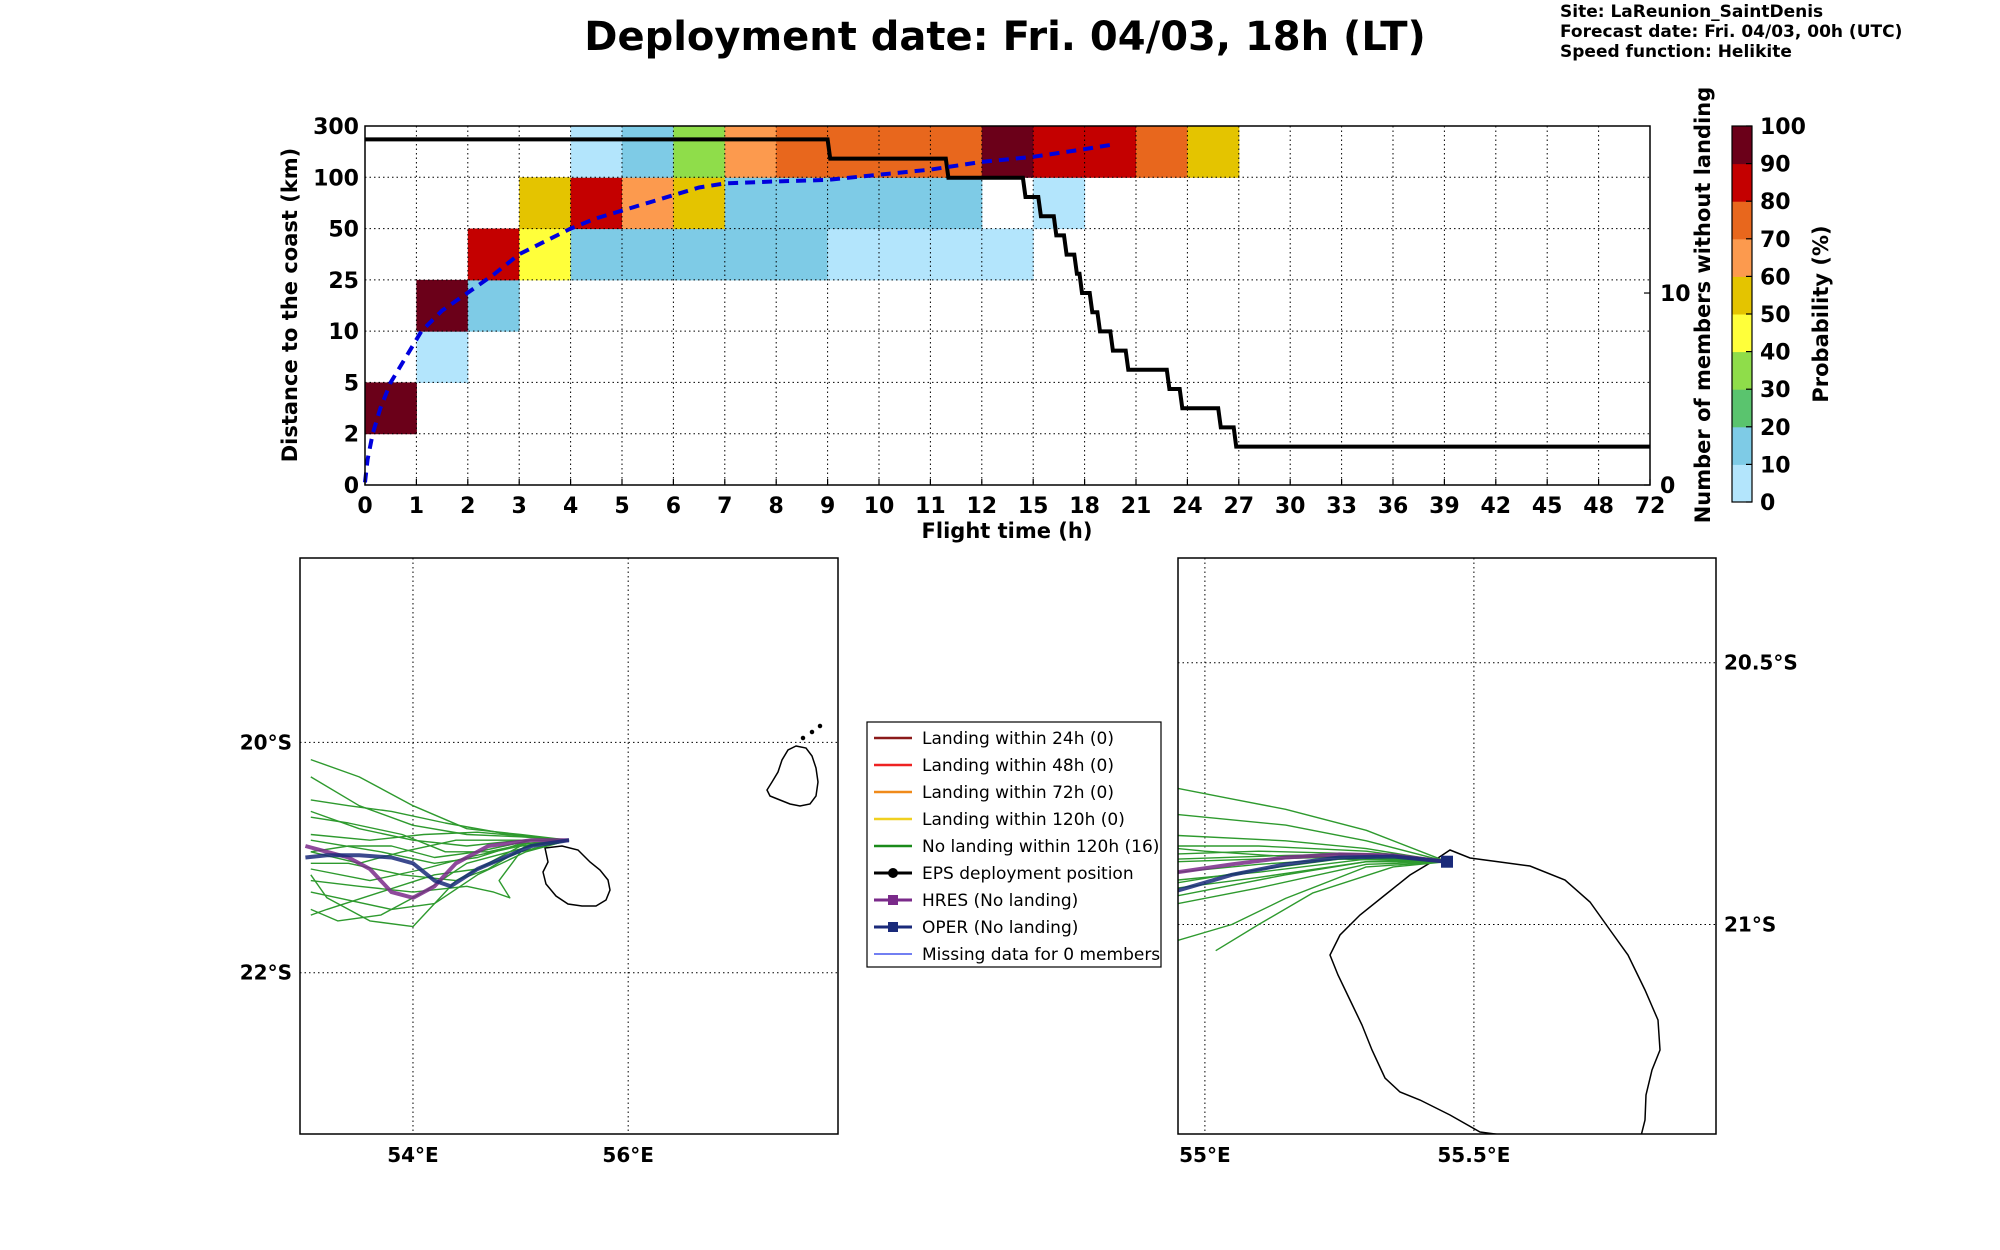  I want to click on x-tick-label: 15, so click(1033, 506).